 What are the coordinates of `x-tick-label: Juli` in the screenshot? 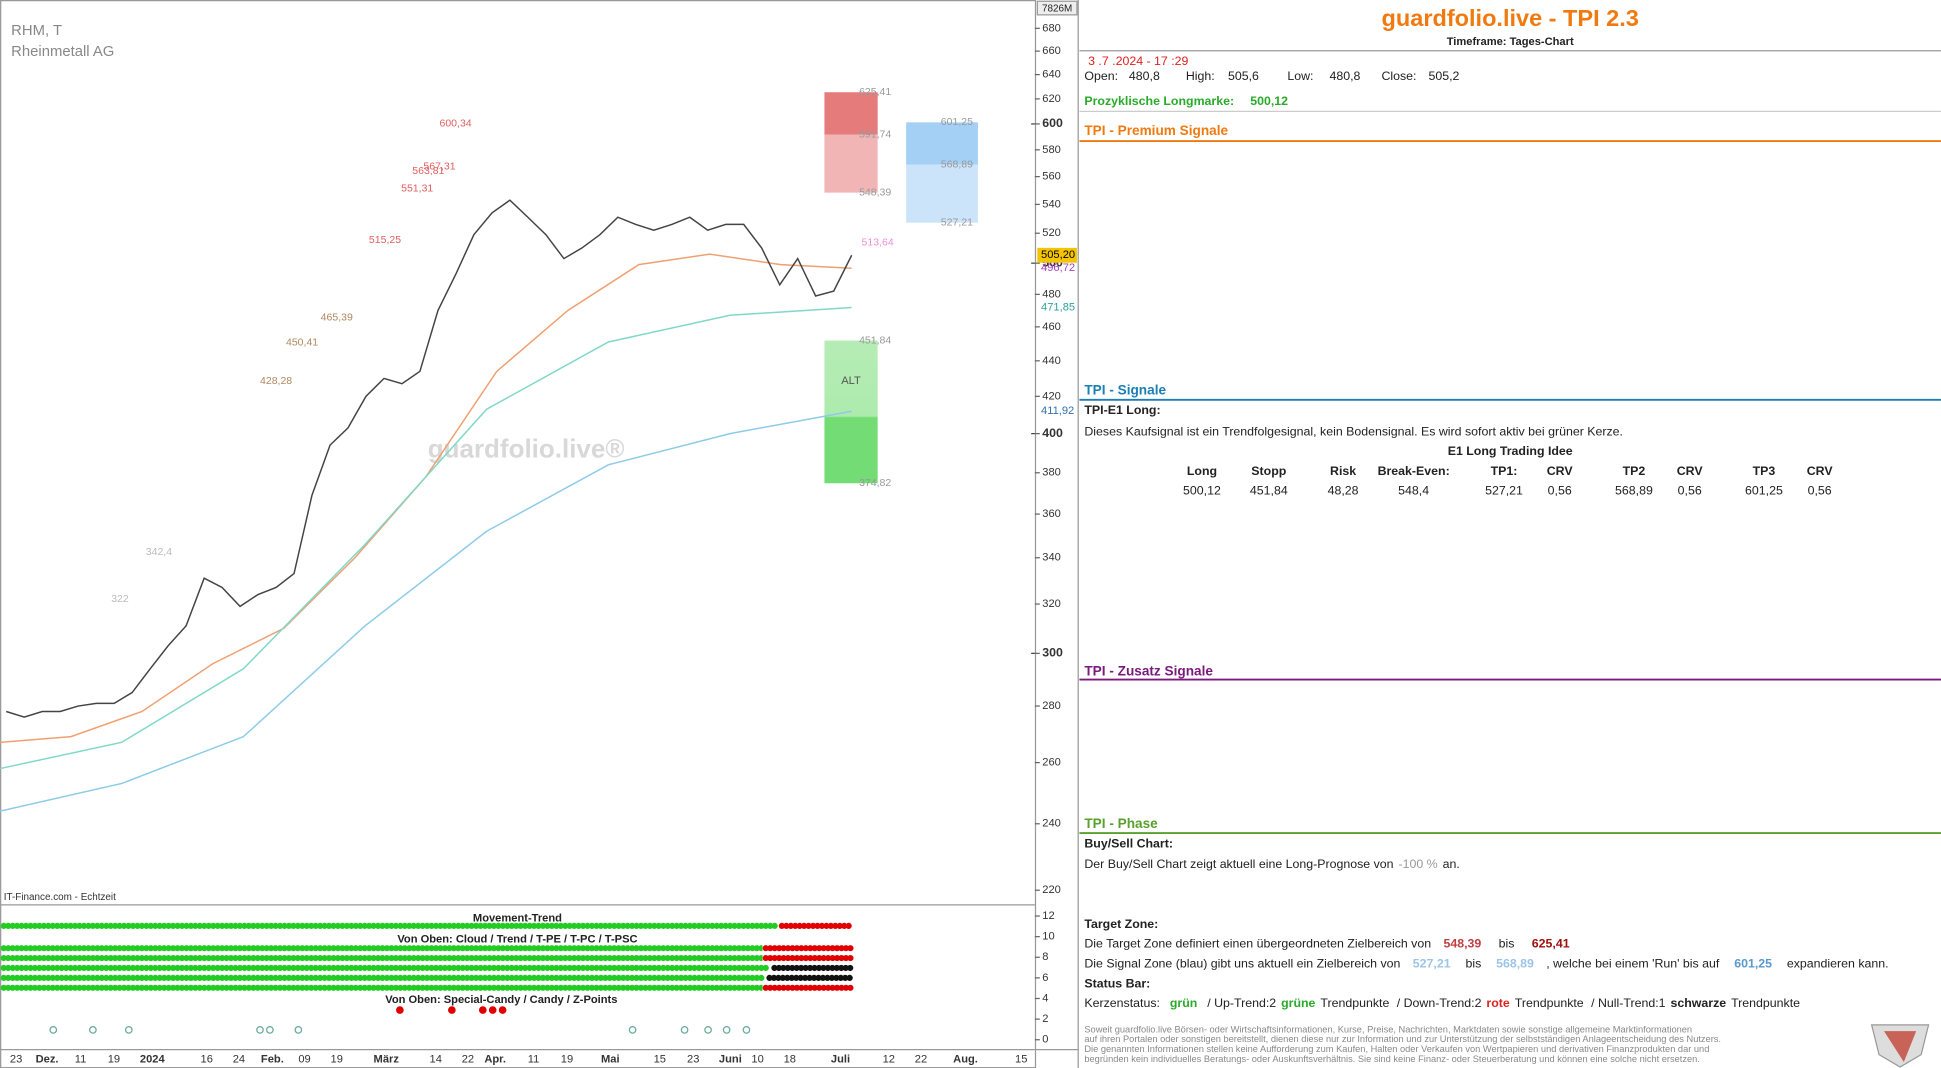 It's located at (840, 1060).